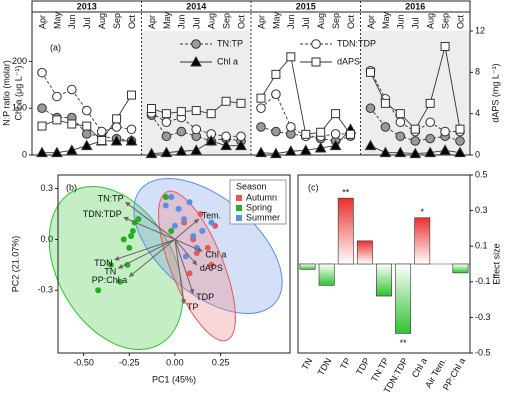  I want to click on legend-label: TN:TP, so click(230, 43).